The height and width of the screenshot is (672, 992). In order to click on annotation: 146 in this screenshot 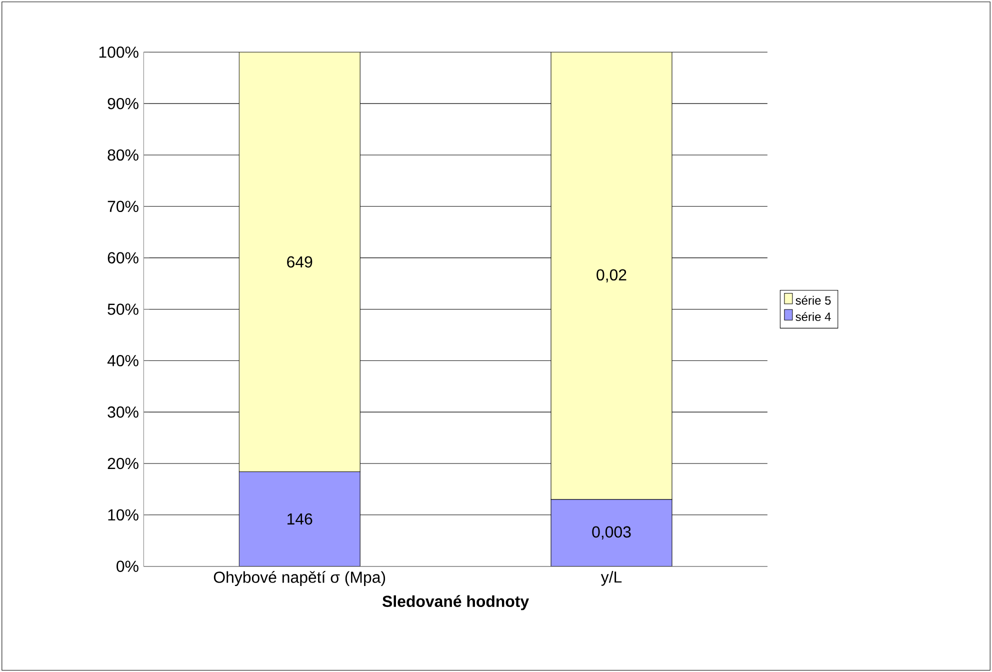, I will do `click(300, 519)`.